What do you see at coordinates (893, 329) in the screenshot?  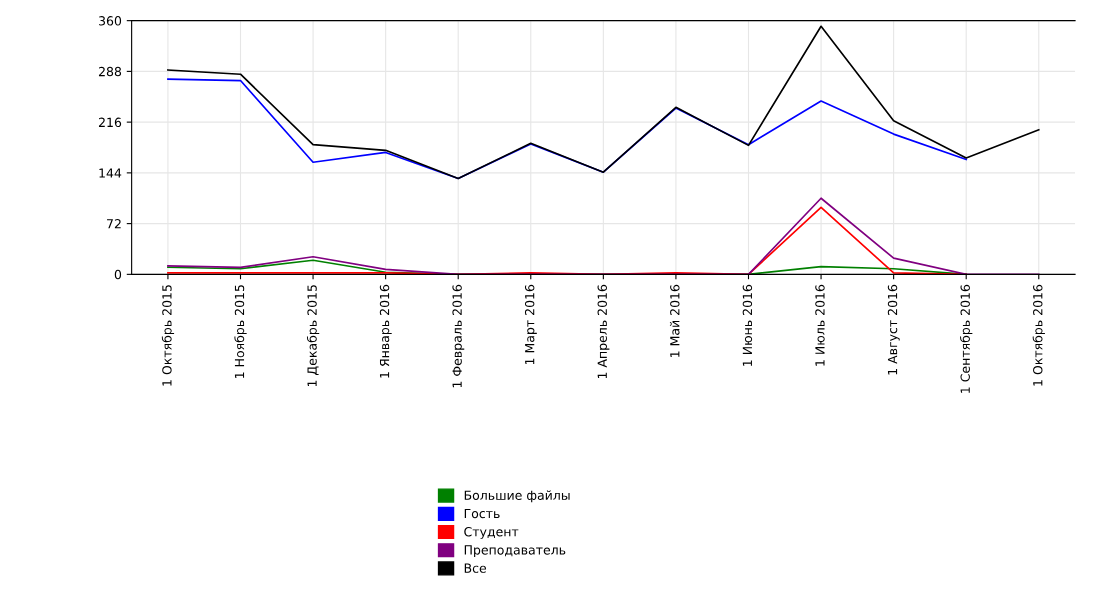 I see `x-tick-label: 1 Август 2016` at bounding box center [893, 329].